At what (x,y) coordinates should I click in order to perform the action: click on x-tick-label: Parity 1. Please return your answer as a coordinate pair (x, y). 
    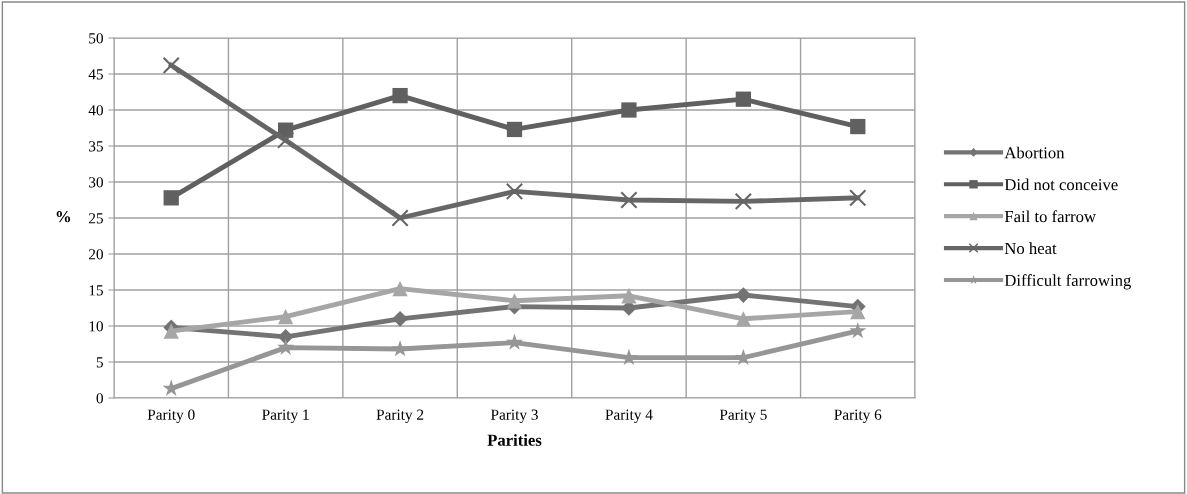
    Looking at the image, I should click on (285, 416).